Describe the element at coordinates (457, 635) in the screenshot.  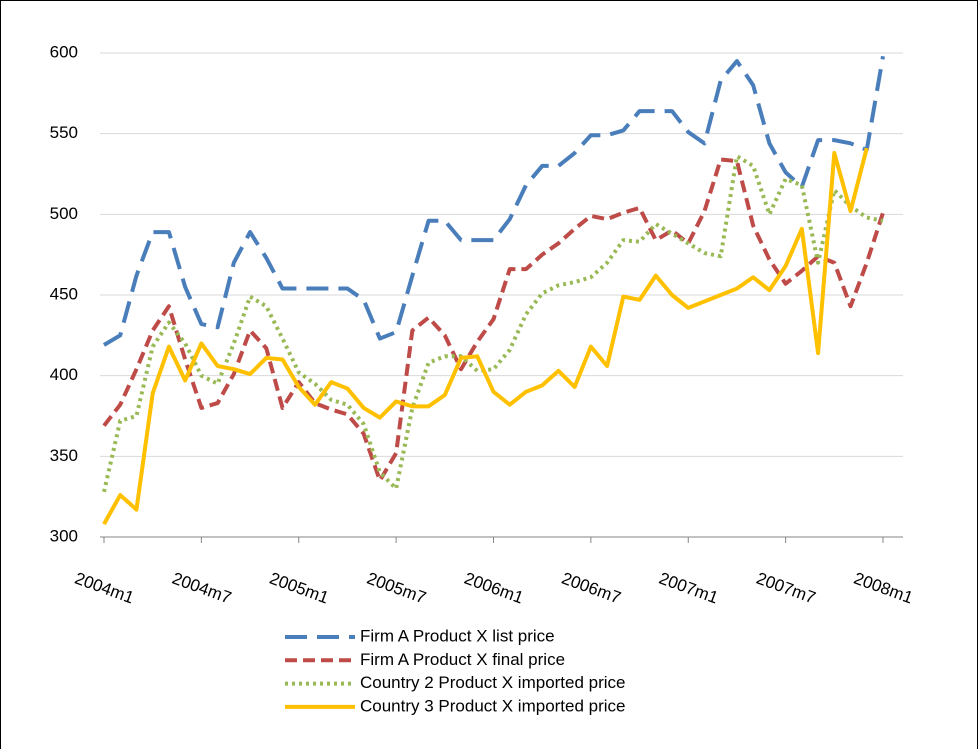
I see `legend-label: Firm A Product X list price` at that location.